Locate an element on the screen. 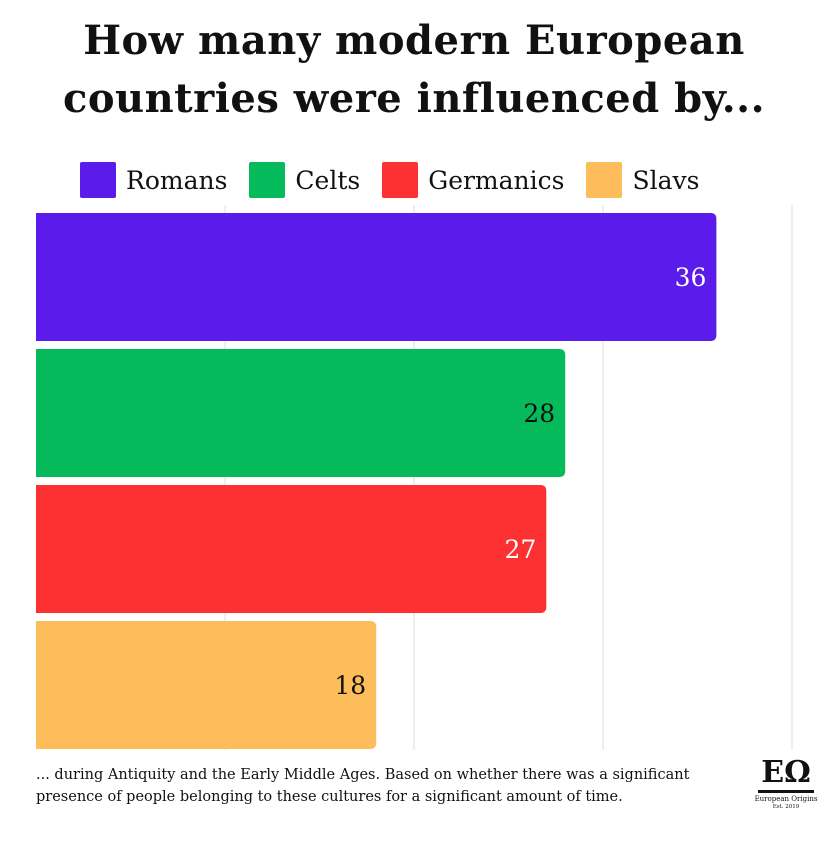  logo: EΩ European Origins Est. 2019 is located at coordinates (786, 783).